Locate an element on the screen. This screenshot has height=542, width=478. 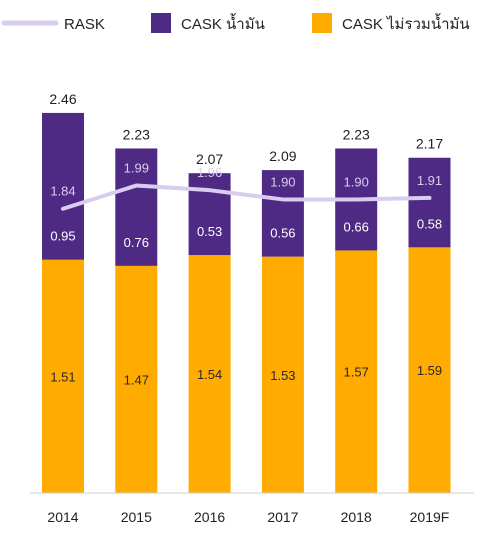
label-rask-2017: 1.90 is located at coordinates (282, 181).